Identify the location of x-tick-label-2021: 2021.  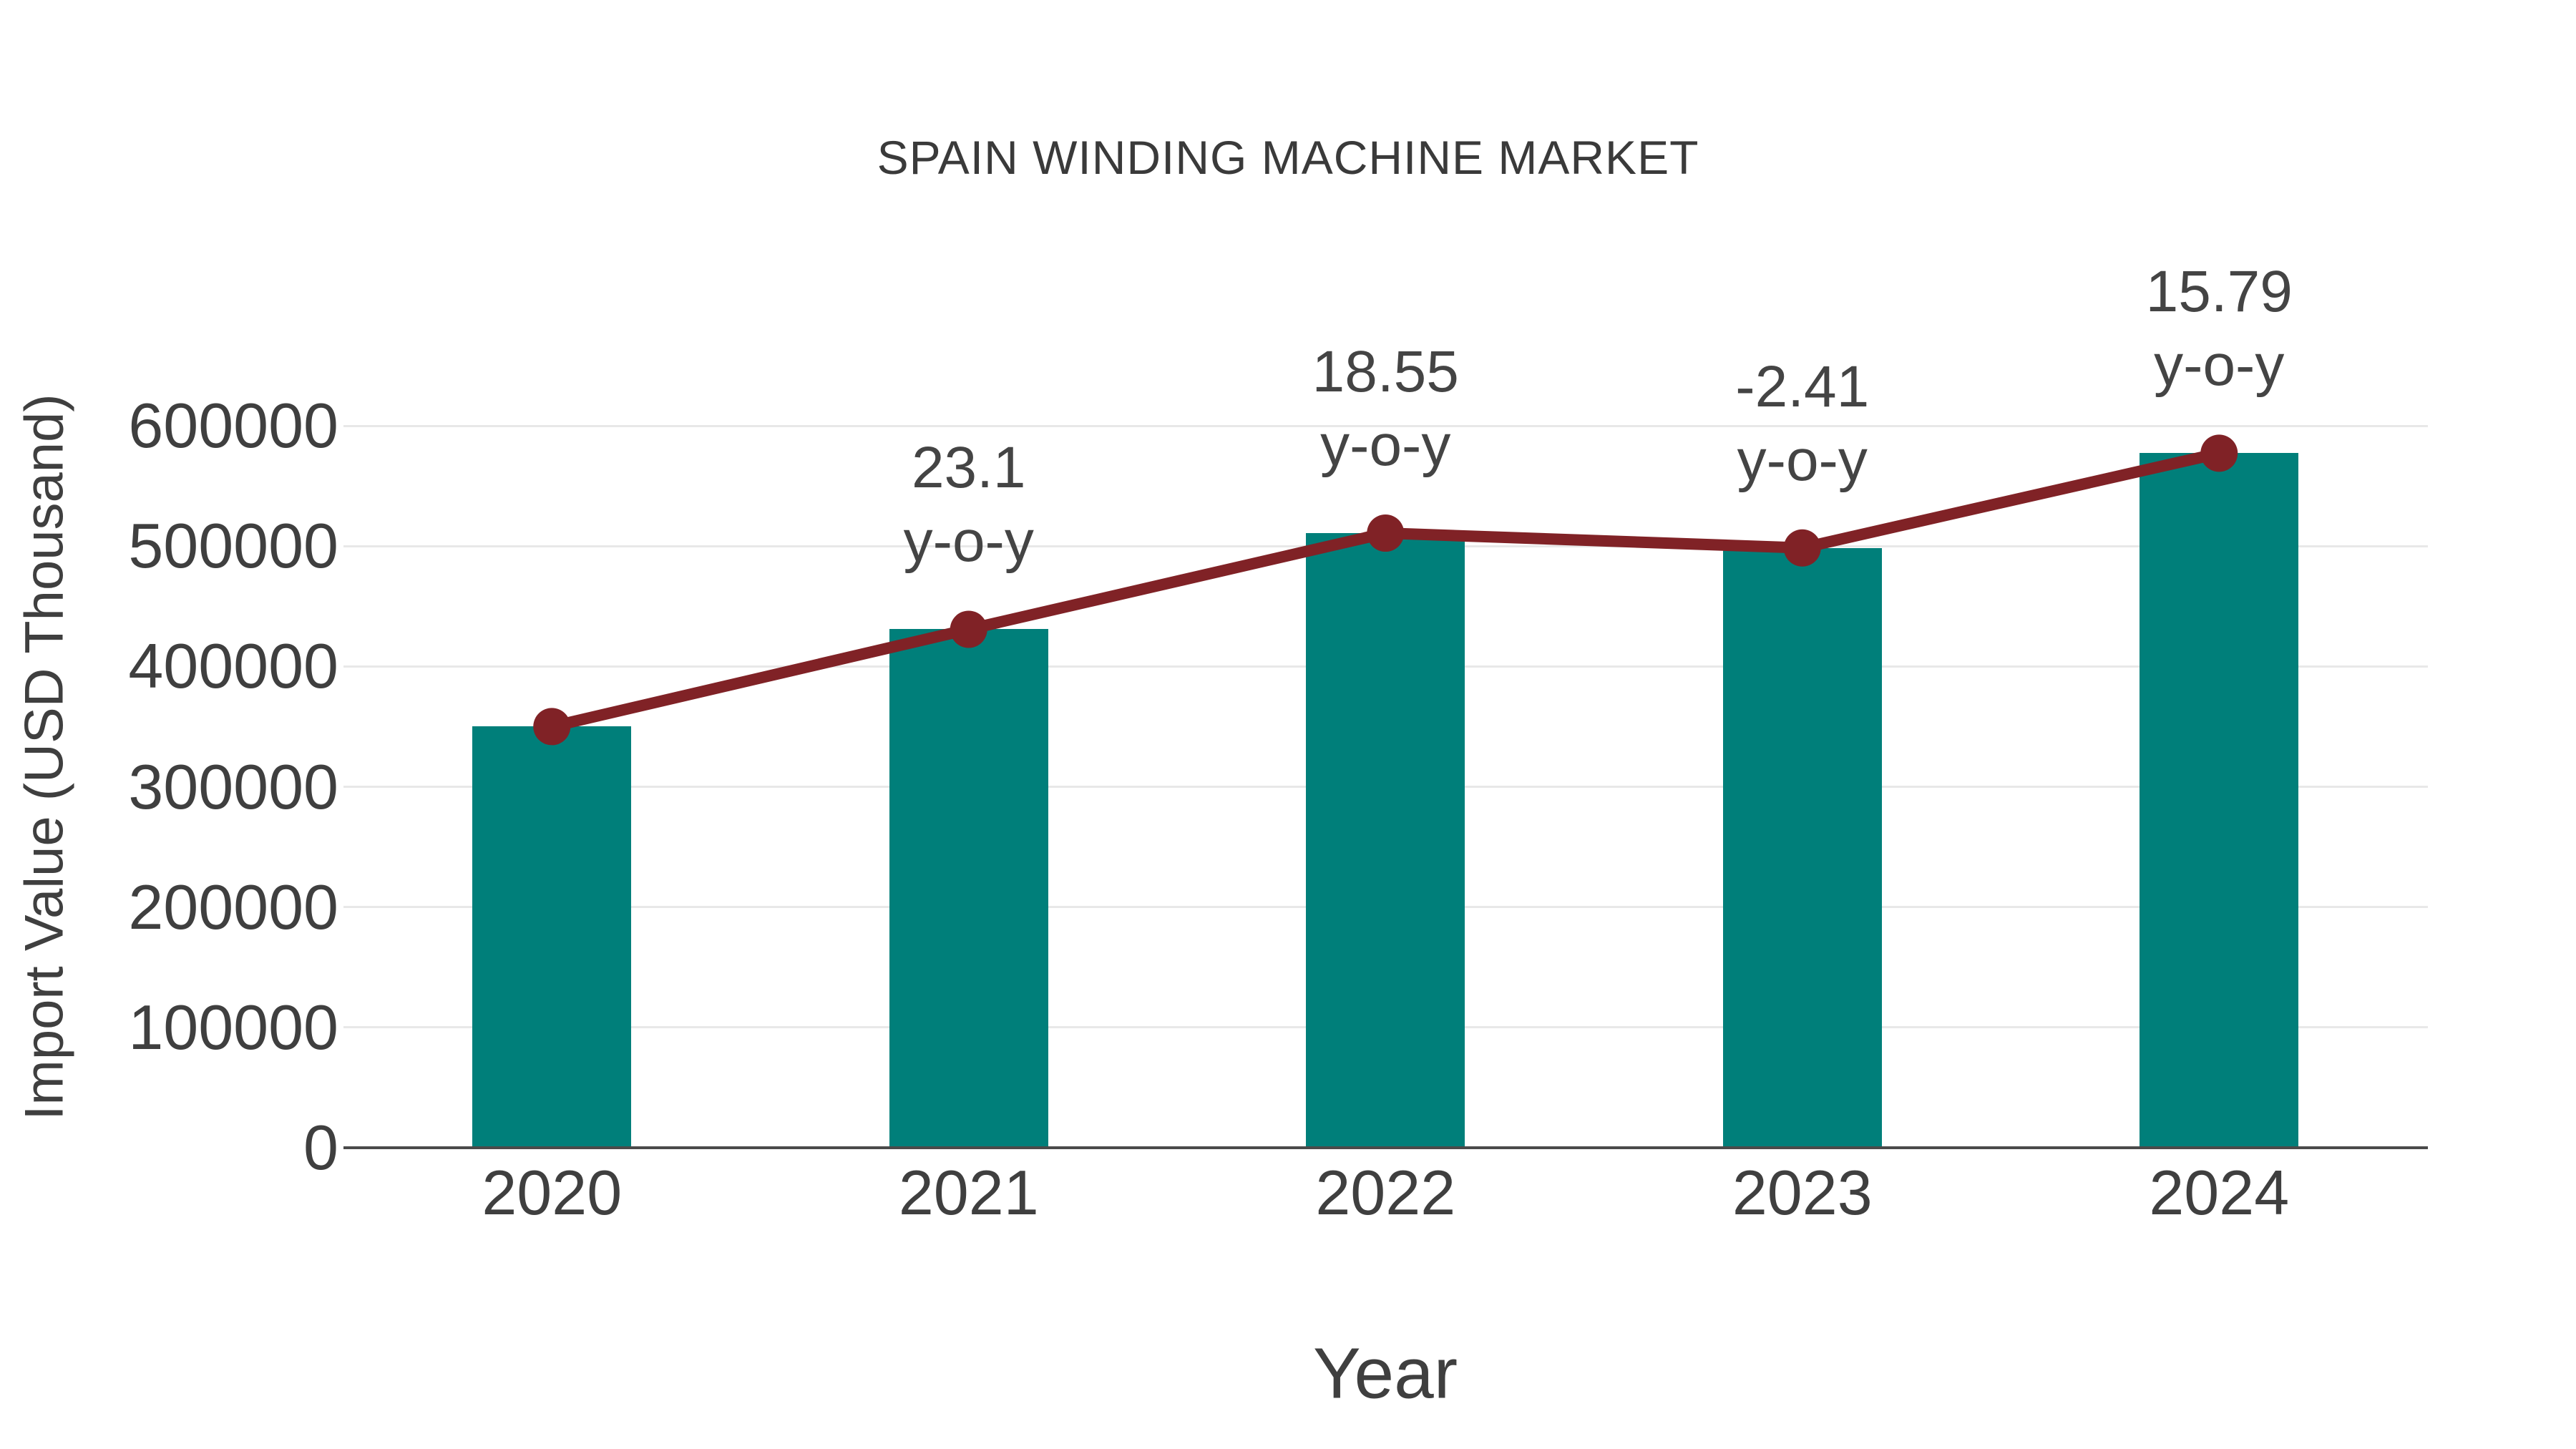
(968, 1192).